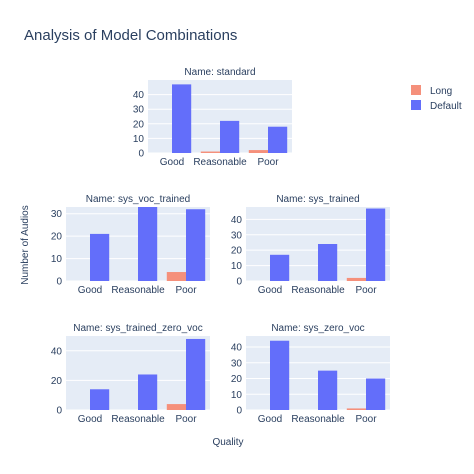 This screenshot has width=474, height=474. What do you see at coordinates (25, 245) in the screenshot?
I see `y-axis-label: Number of Audios` at bounding box center [25, 245].